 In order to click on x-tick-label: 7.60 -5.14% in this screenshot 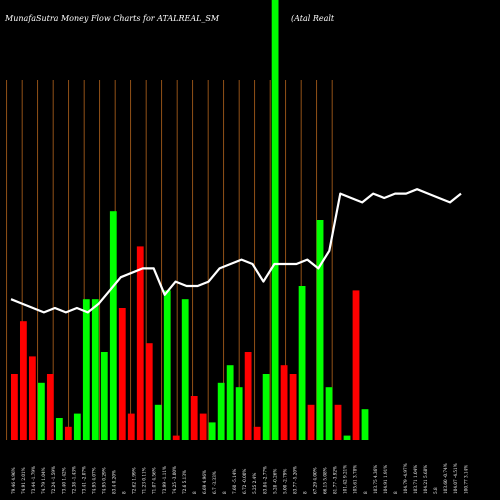, I will do `click(234, 481)`.